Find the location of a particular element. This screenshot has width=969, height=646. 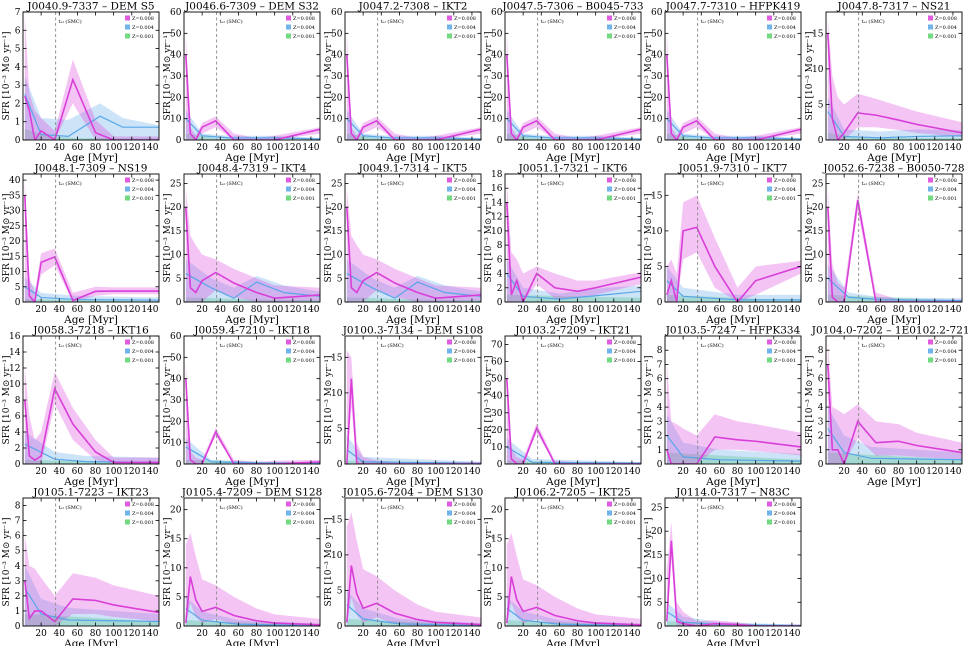

y-tick-label: 3 is located at coordinates (821, 422).